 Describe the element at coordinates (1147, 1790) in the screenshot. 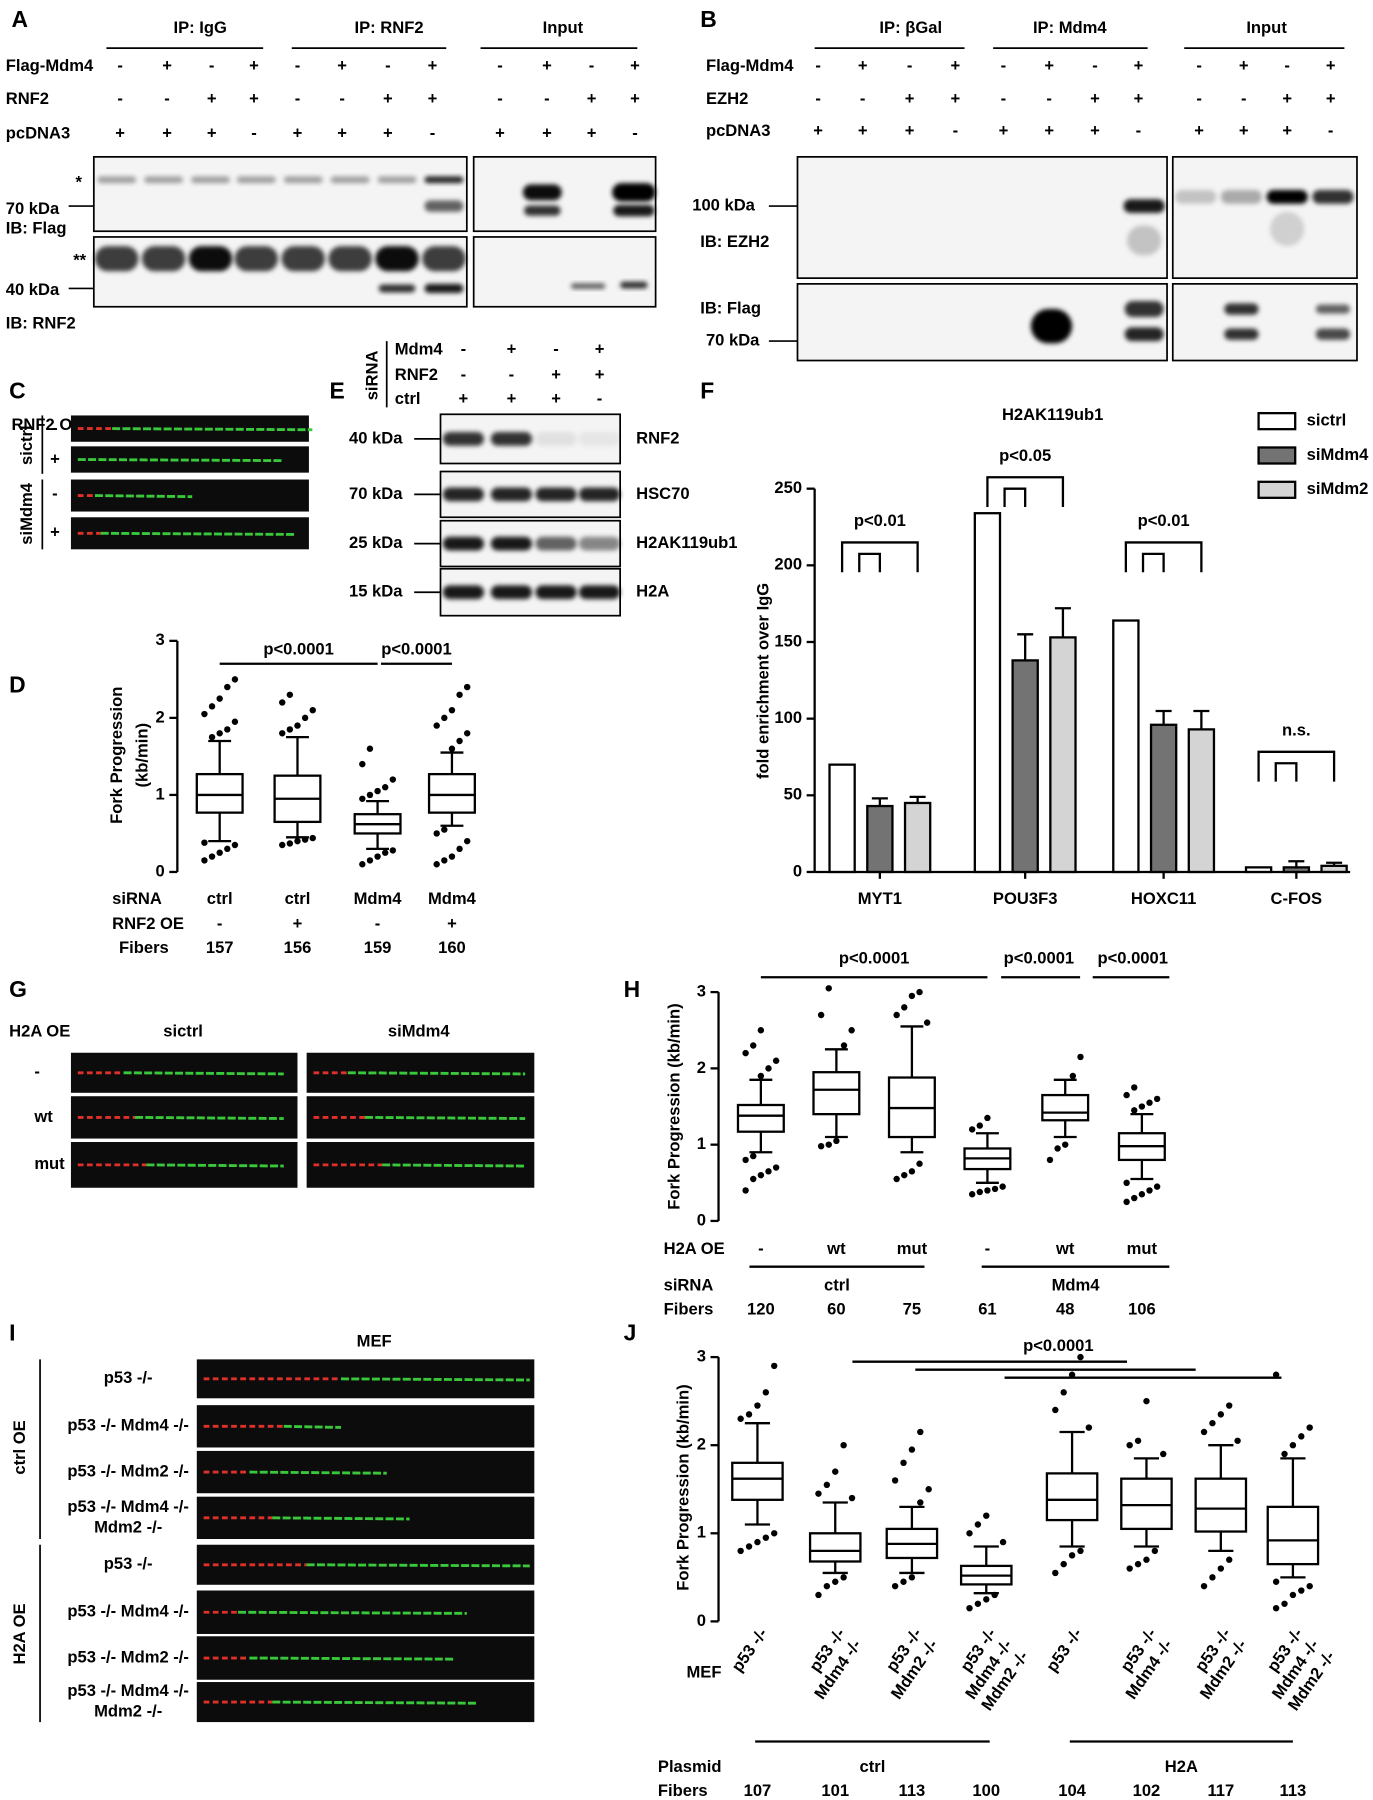

I see `x-tick-label: 102` at that location.